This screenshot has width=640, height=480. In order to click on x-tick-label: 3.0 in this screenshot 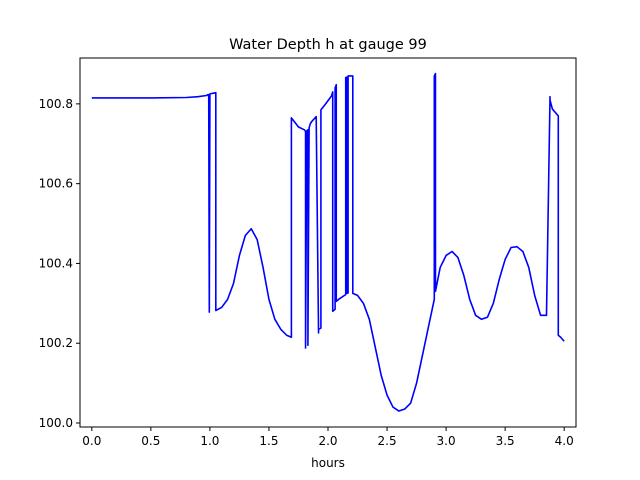, I will do `click(446, 441)`.